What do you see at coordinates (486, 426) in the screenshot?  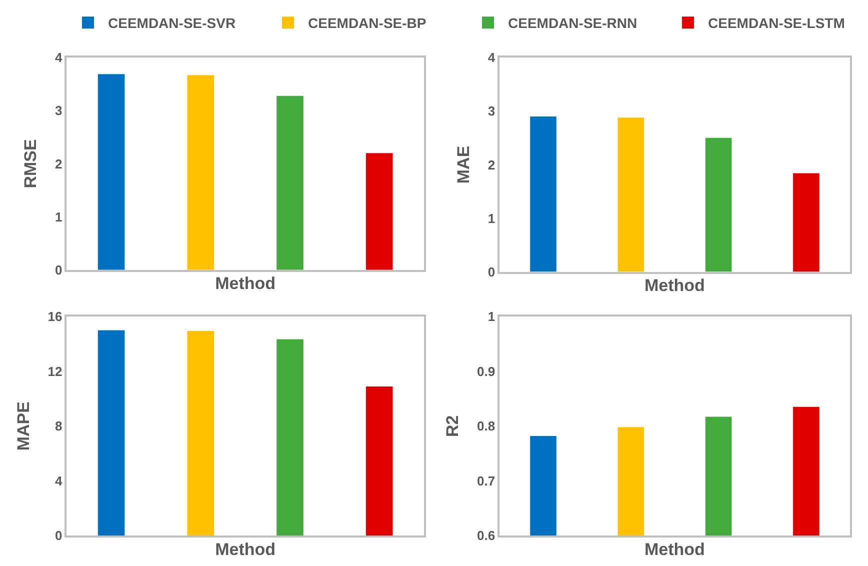 I see `y-tick-label: 0.8` at bounding box center [486, 426].